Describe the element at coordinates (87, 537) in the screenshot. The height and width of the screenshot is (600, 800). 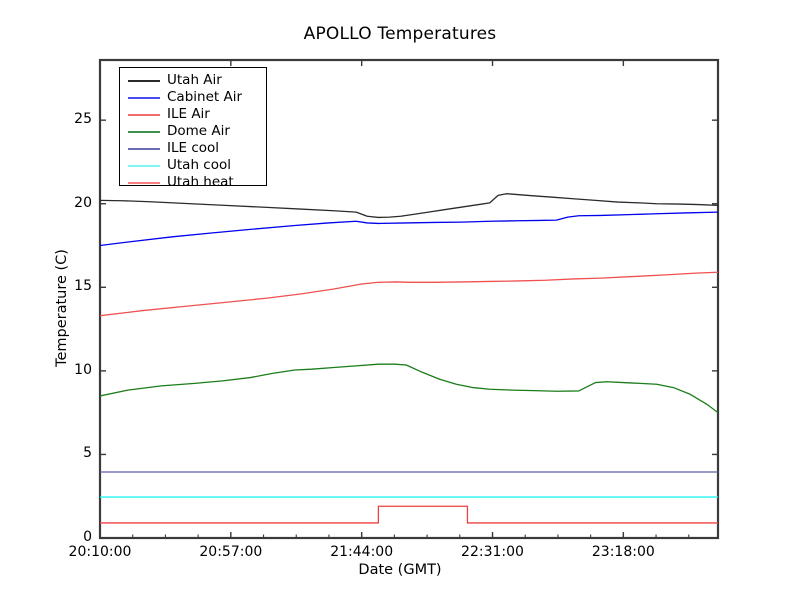
I see `y-tick-label: 0` at that location.